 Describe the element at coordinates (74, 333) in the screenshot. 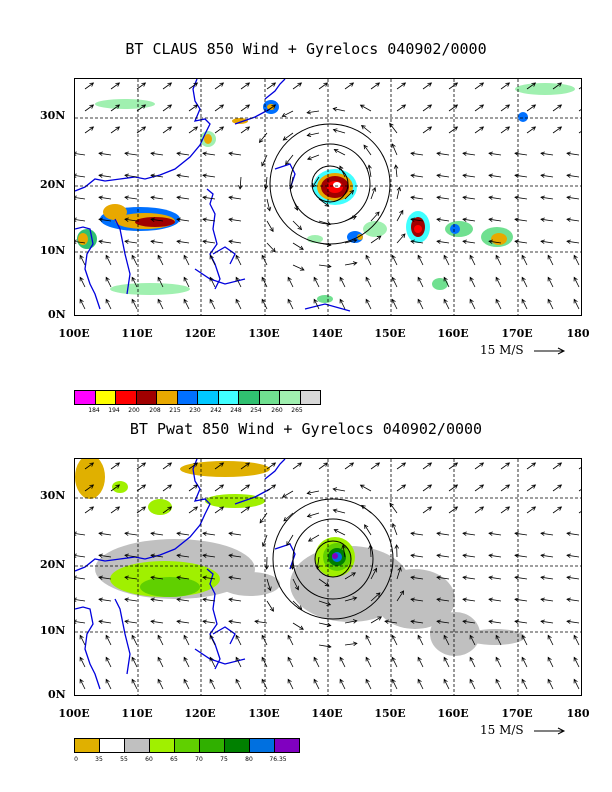

I see `panel1-xlabel-100e: 100E` at that location.